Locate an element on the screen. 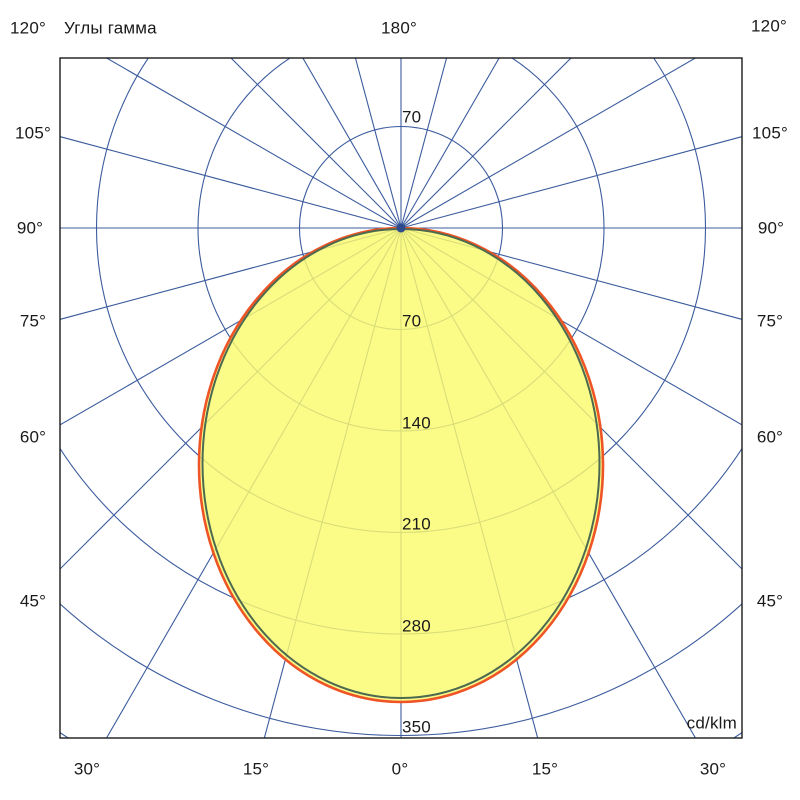  unit-label: cd/klm is located at coordinates (711, 723).